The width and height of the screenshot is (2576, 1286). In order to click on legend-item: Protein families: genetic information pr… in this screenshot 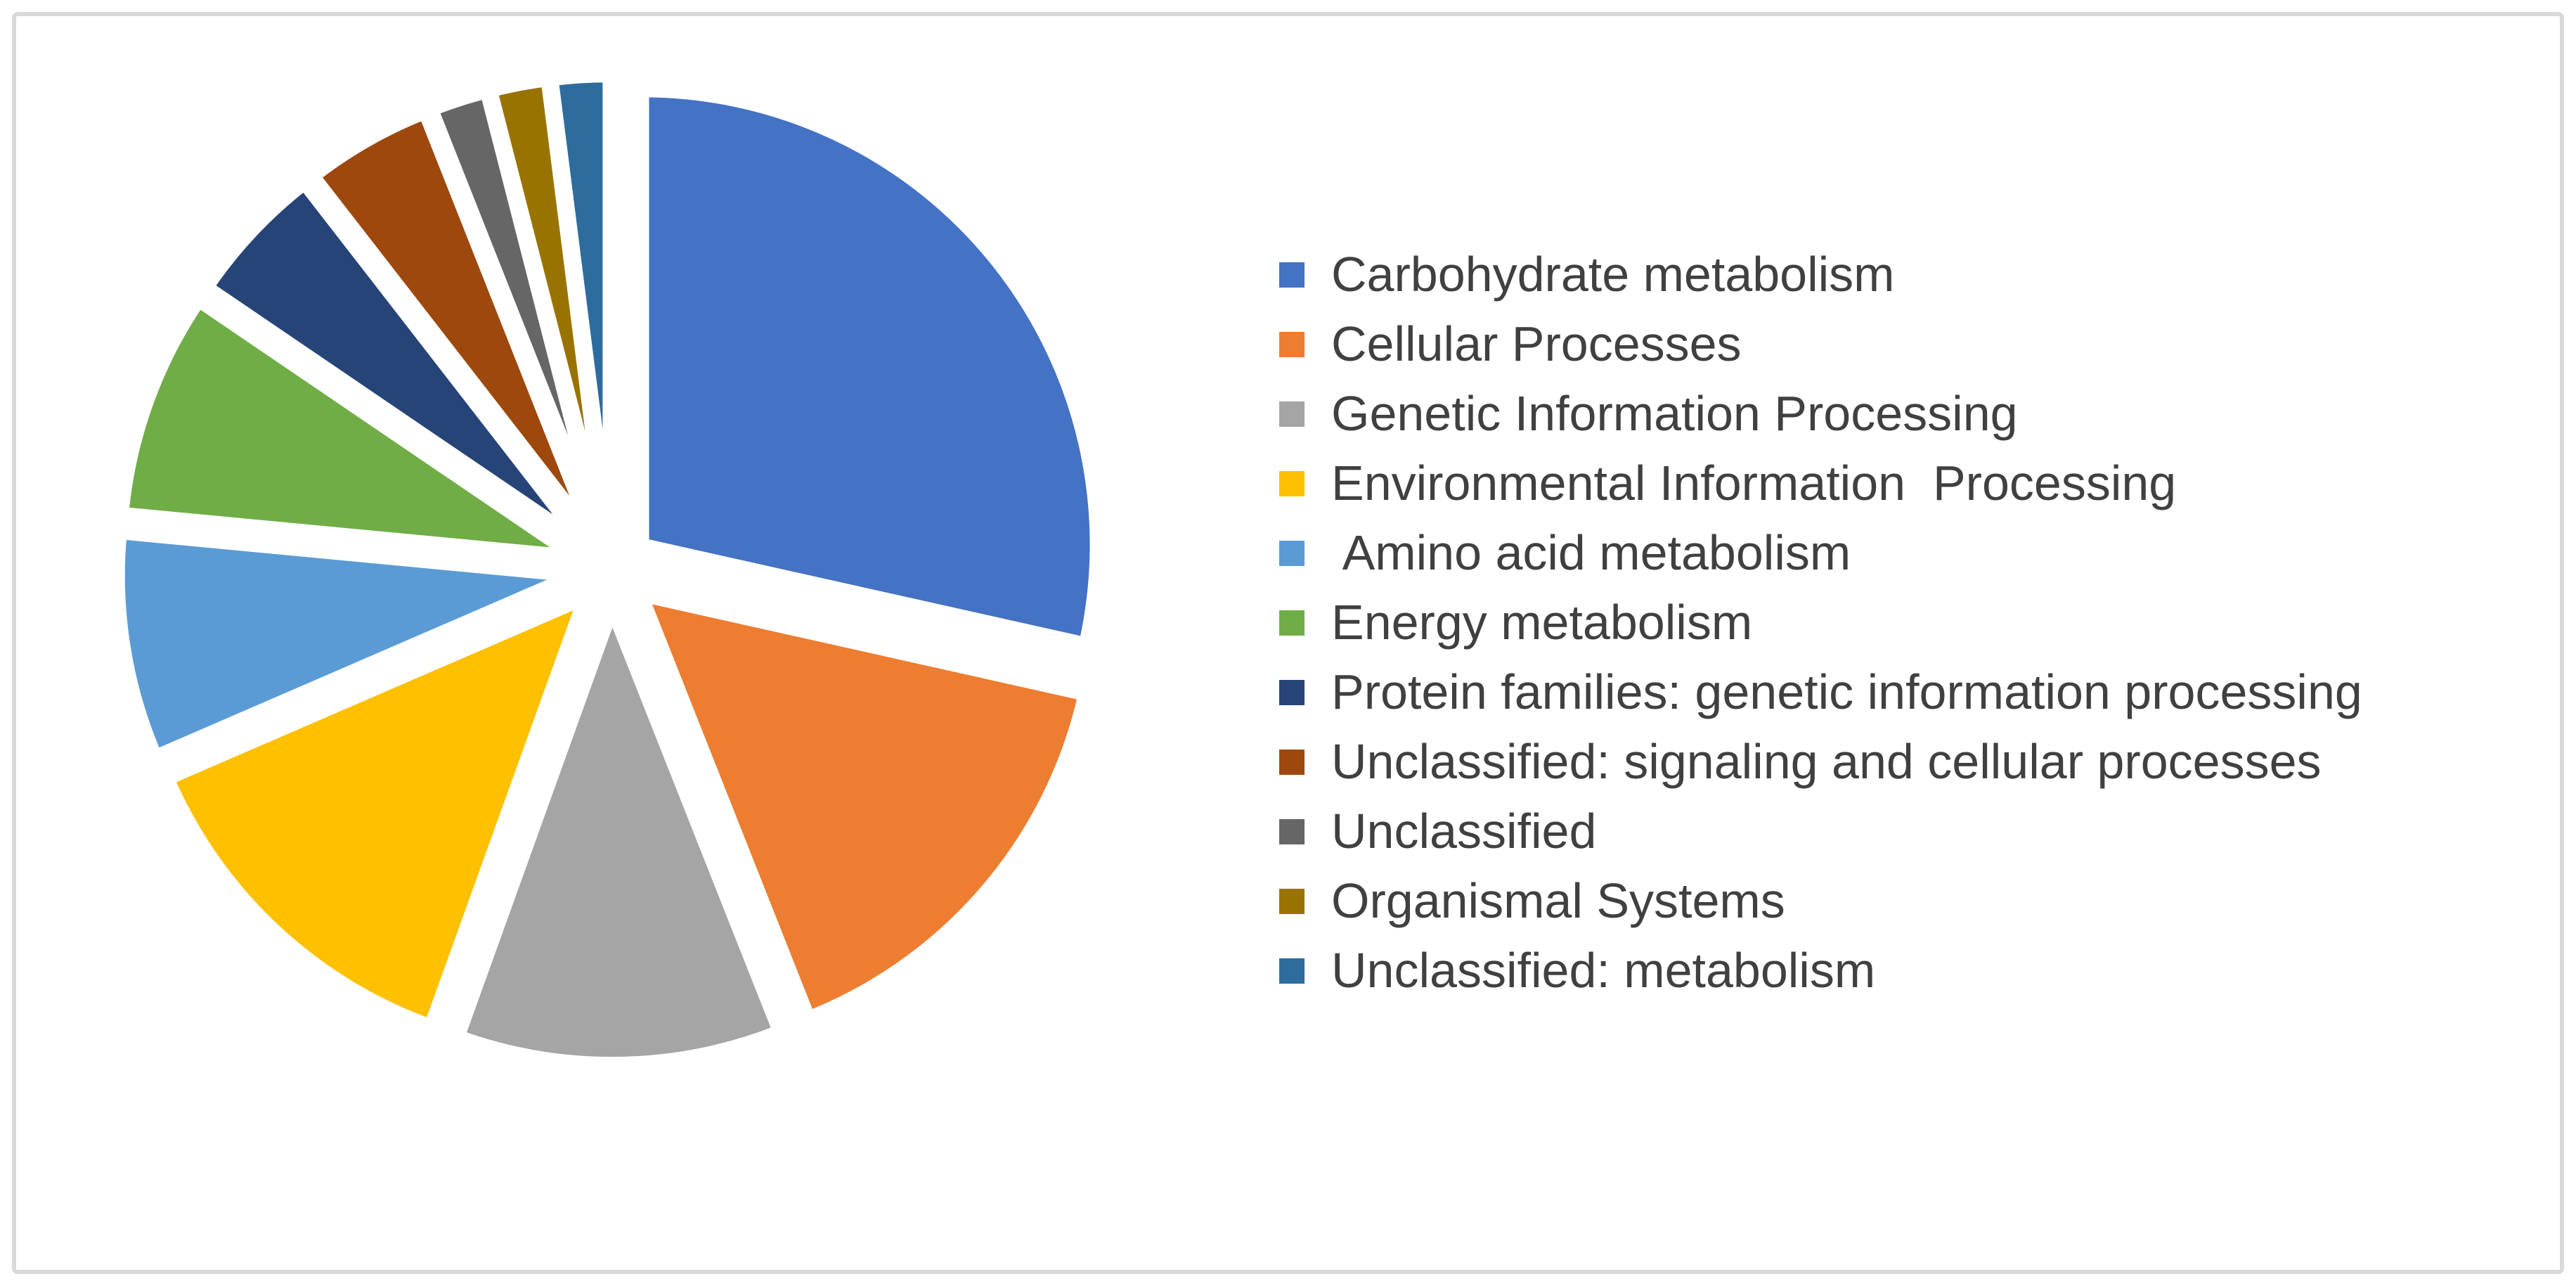, I will do `click(1821, 692)`.